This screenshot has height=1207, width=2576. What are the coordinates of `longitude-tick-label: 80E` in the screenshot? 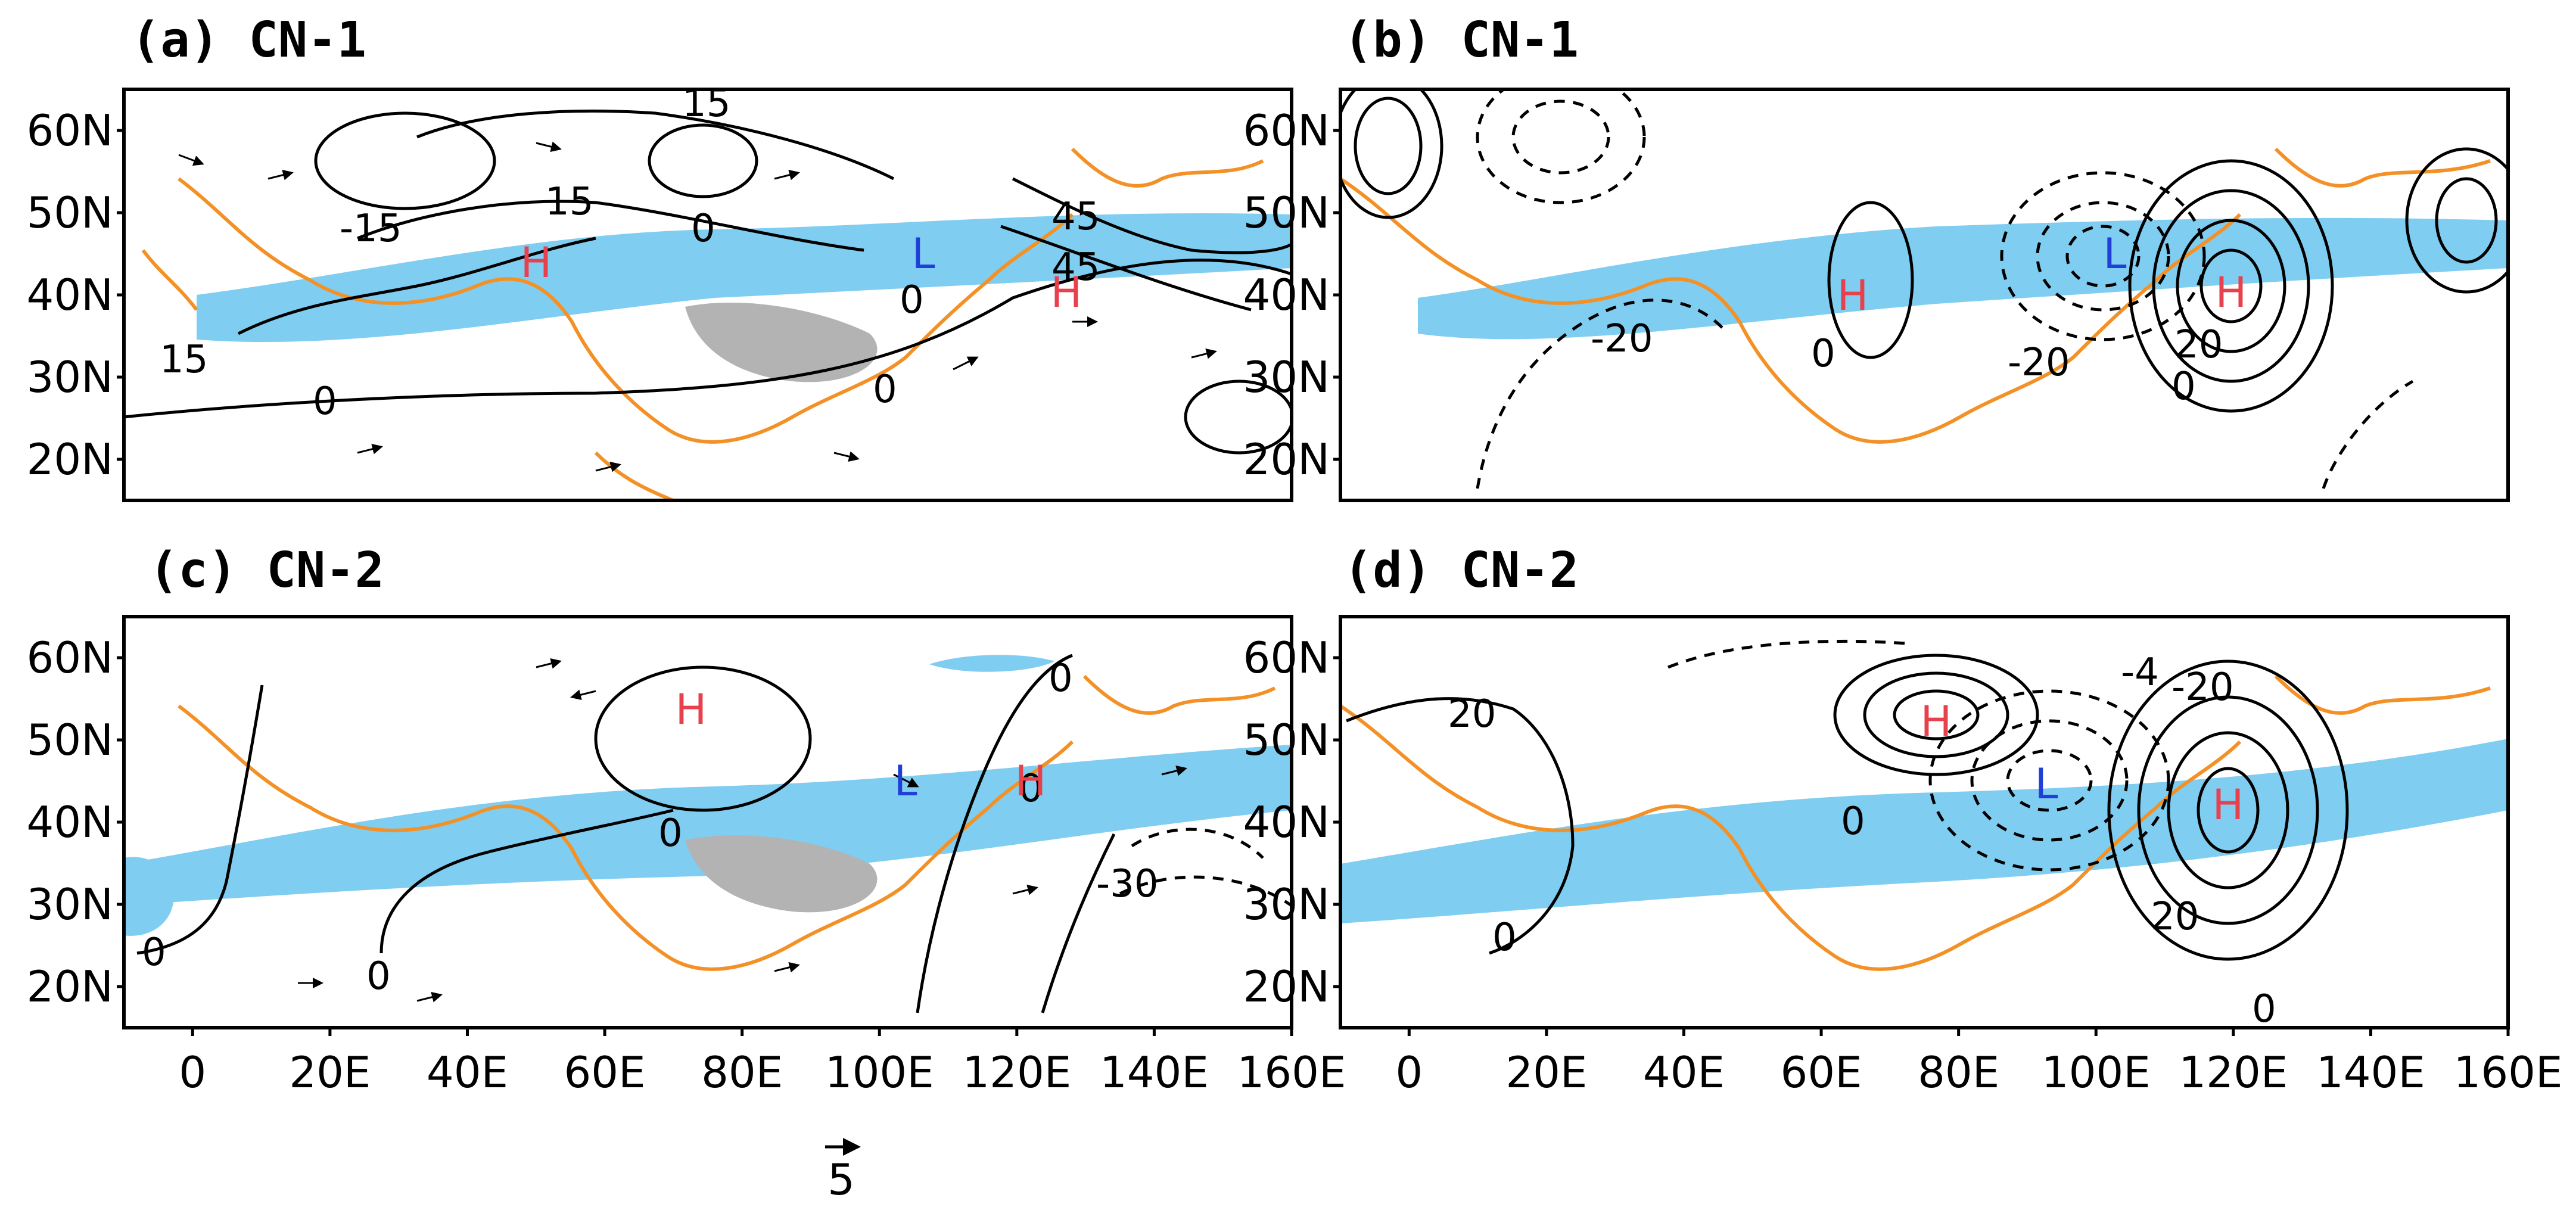 It's located at (1958, 1072).